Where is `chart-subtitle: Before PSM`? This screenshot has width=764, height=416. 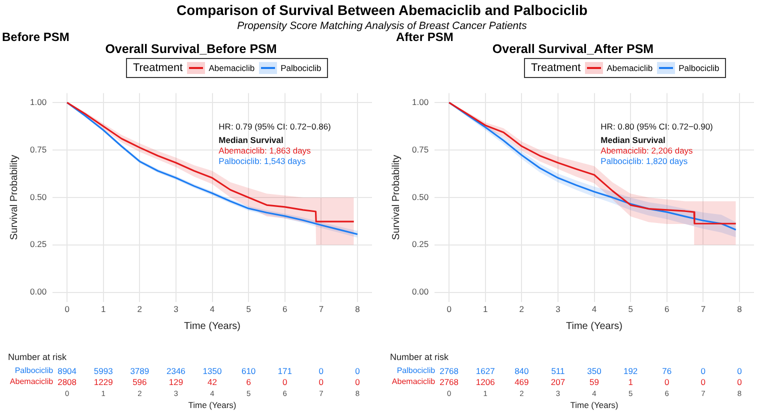 chart-subtitle: Before PSM is located at coordinates (36, 37).